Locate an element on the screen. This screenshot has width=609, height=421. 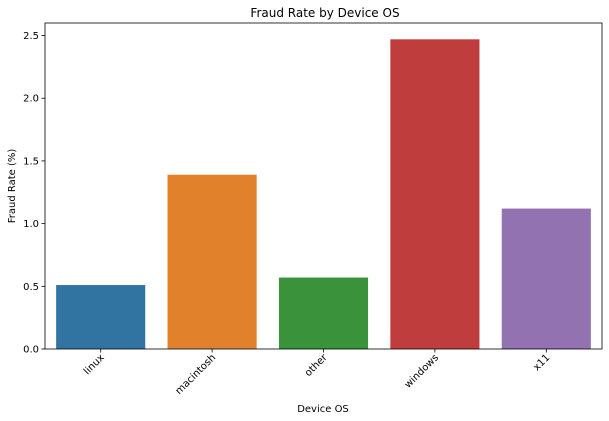
bar-linux is located at coordinates (101, 317).